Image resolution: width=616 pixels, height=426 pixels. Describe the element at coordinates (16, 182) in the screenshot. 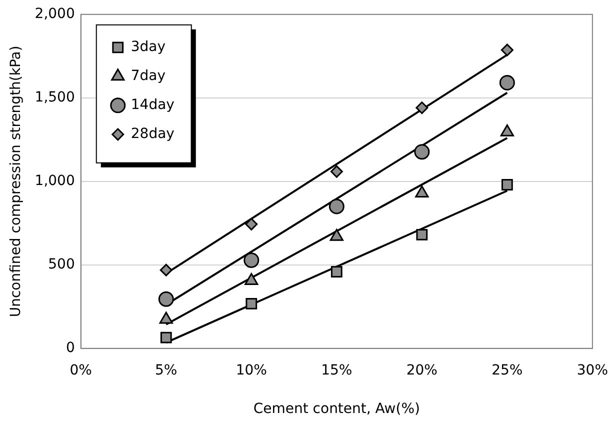

I see `y-axis-title: Unconfined compression strength(kPa)` at that location.